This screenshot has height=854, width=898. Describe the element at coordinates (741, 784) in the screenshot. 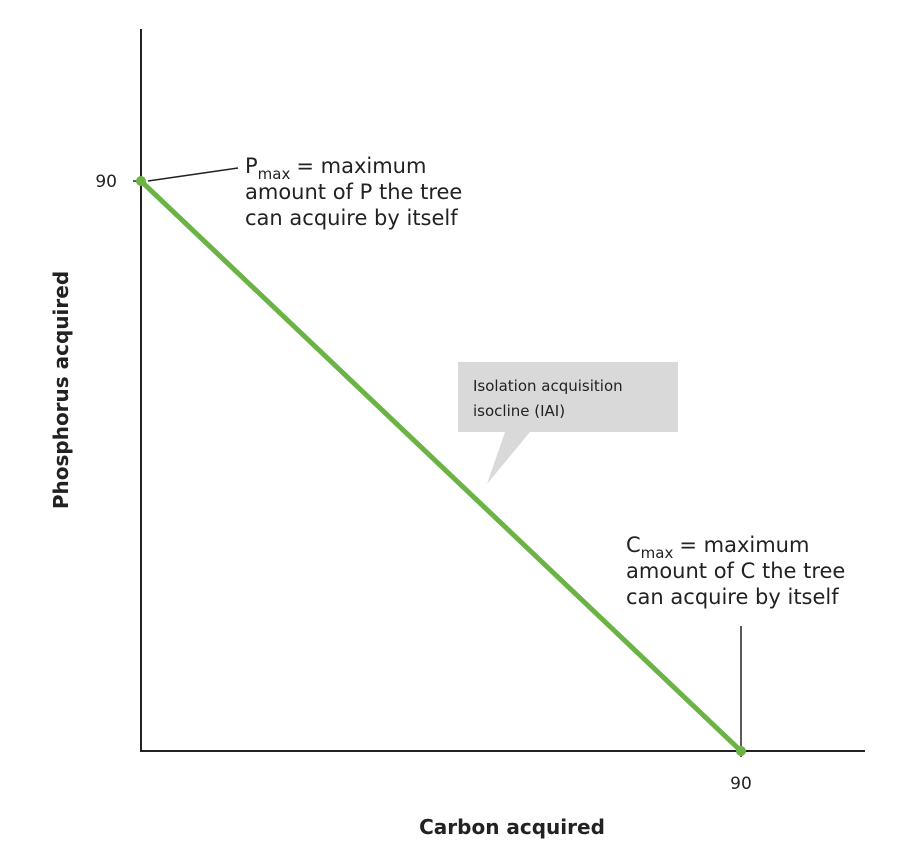

I see `x-tick-label: 90` at that location.